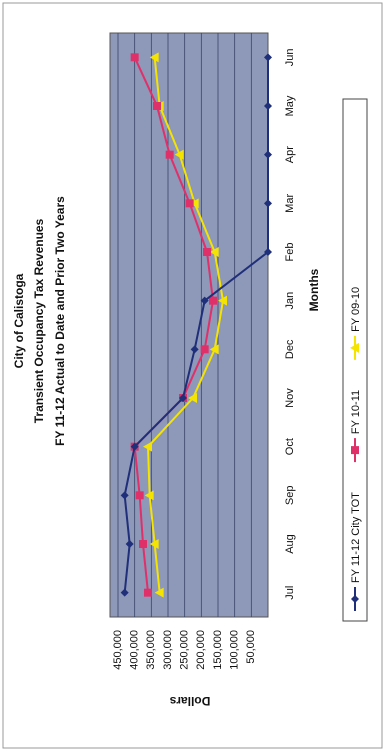  What do you see at coordinates (290, 57) in the screenshot?
I see `x-tick-label: Jun` at bounding box center [290, 57].